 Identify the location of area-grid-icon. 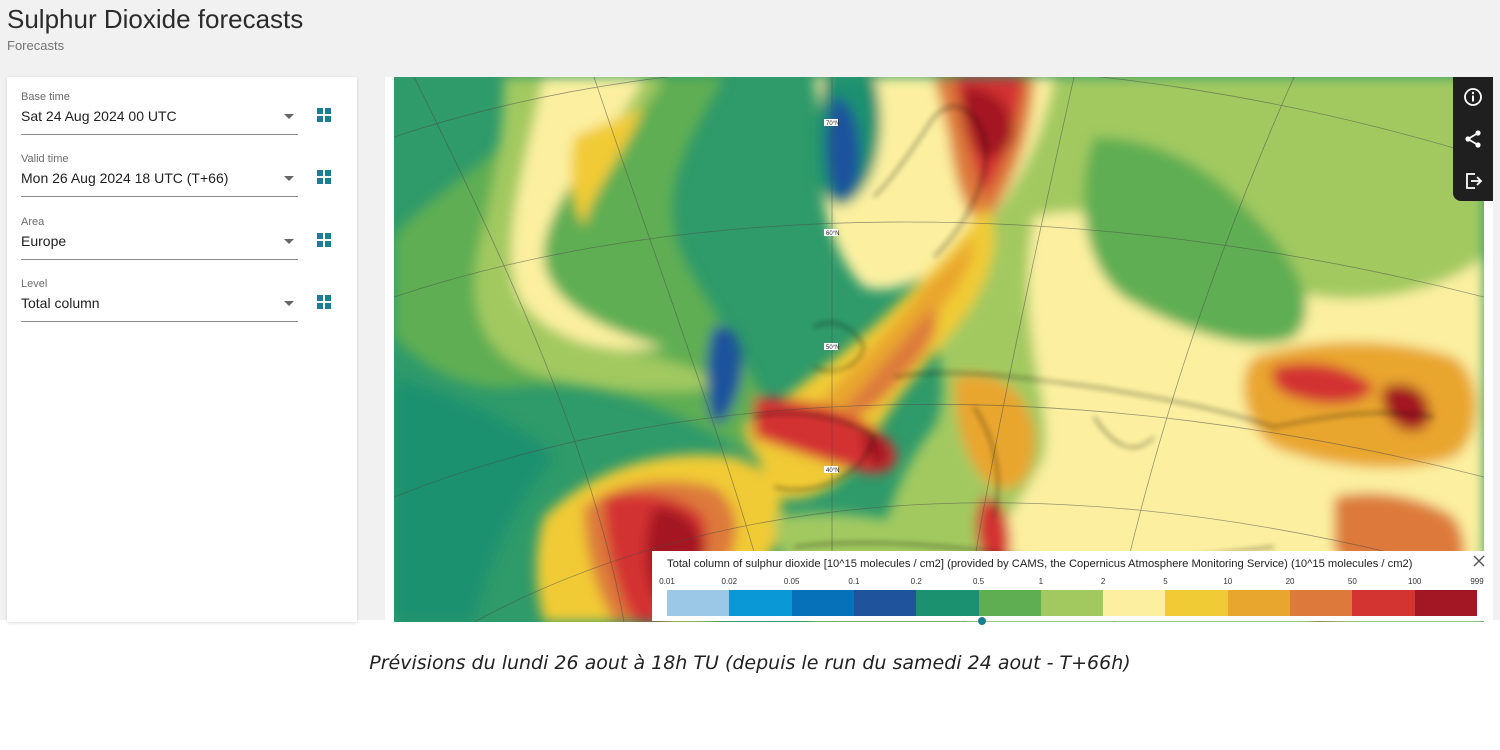
(325, 241).